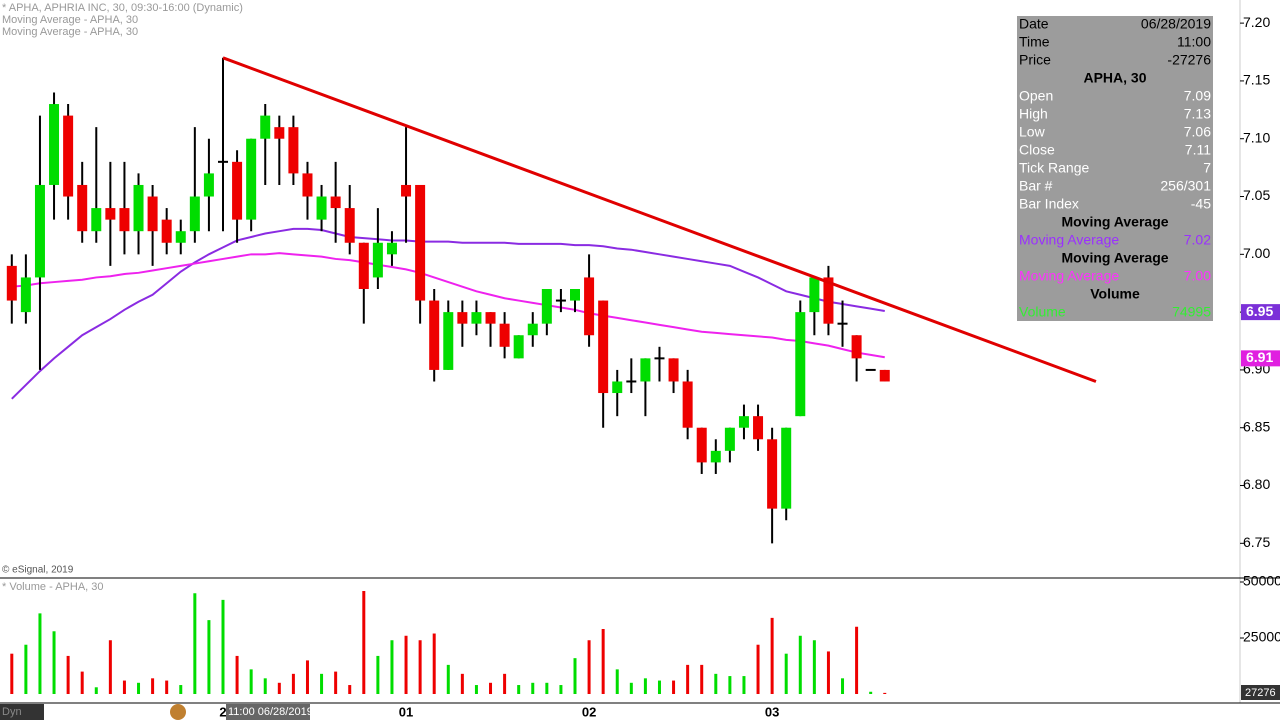 Image resolution: width=1280 pixels, height=720 pixels. I want to click on info-label: Volume, so click(1042, 312).